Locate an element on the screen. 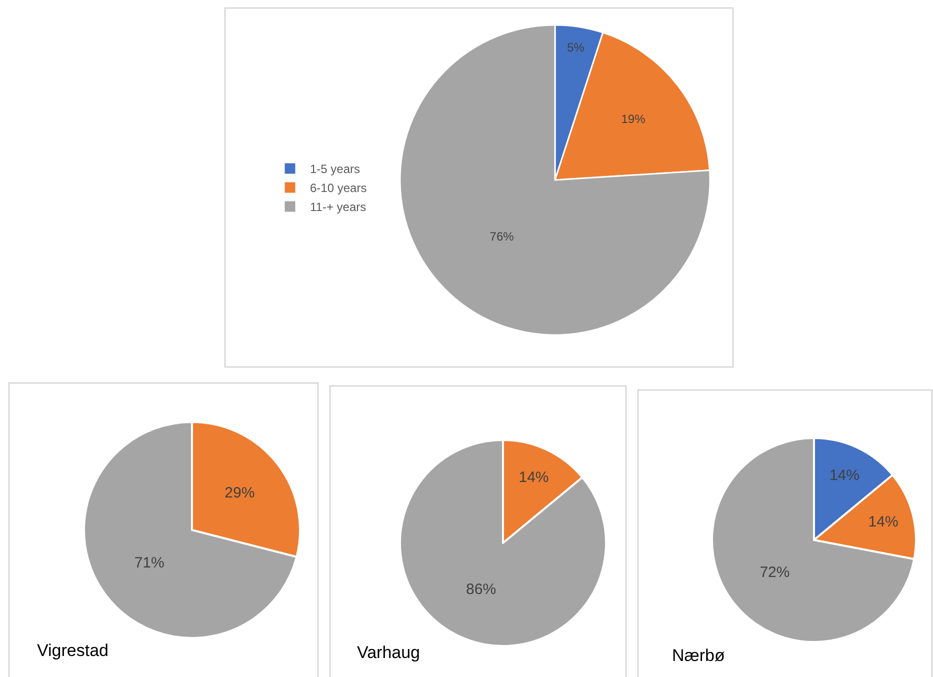 The width and height of the screenshot is (933, 677). data-label: 72% is located at coordinates (775, 573).